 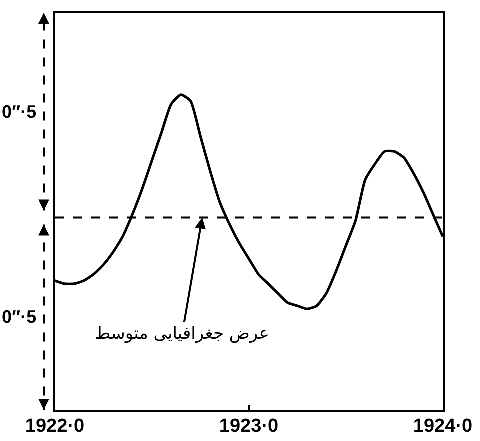 What do you see at coordinates (443, 426) in the screenshot?
I see `x-tick-label: 1924·0` at bounding box center [443, 426].